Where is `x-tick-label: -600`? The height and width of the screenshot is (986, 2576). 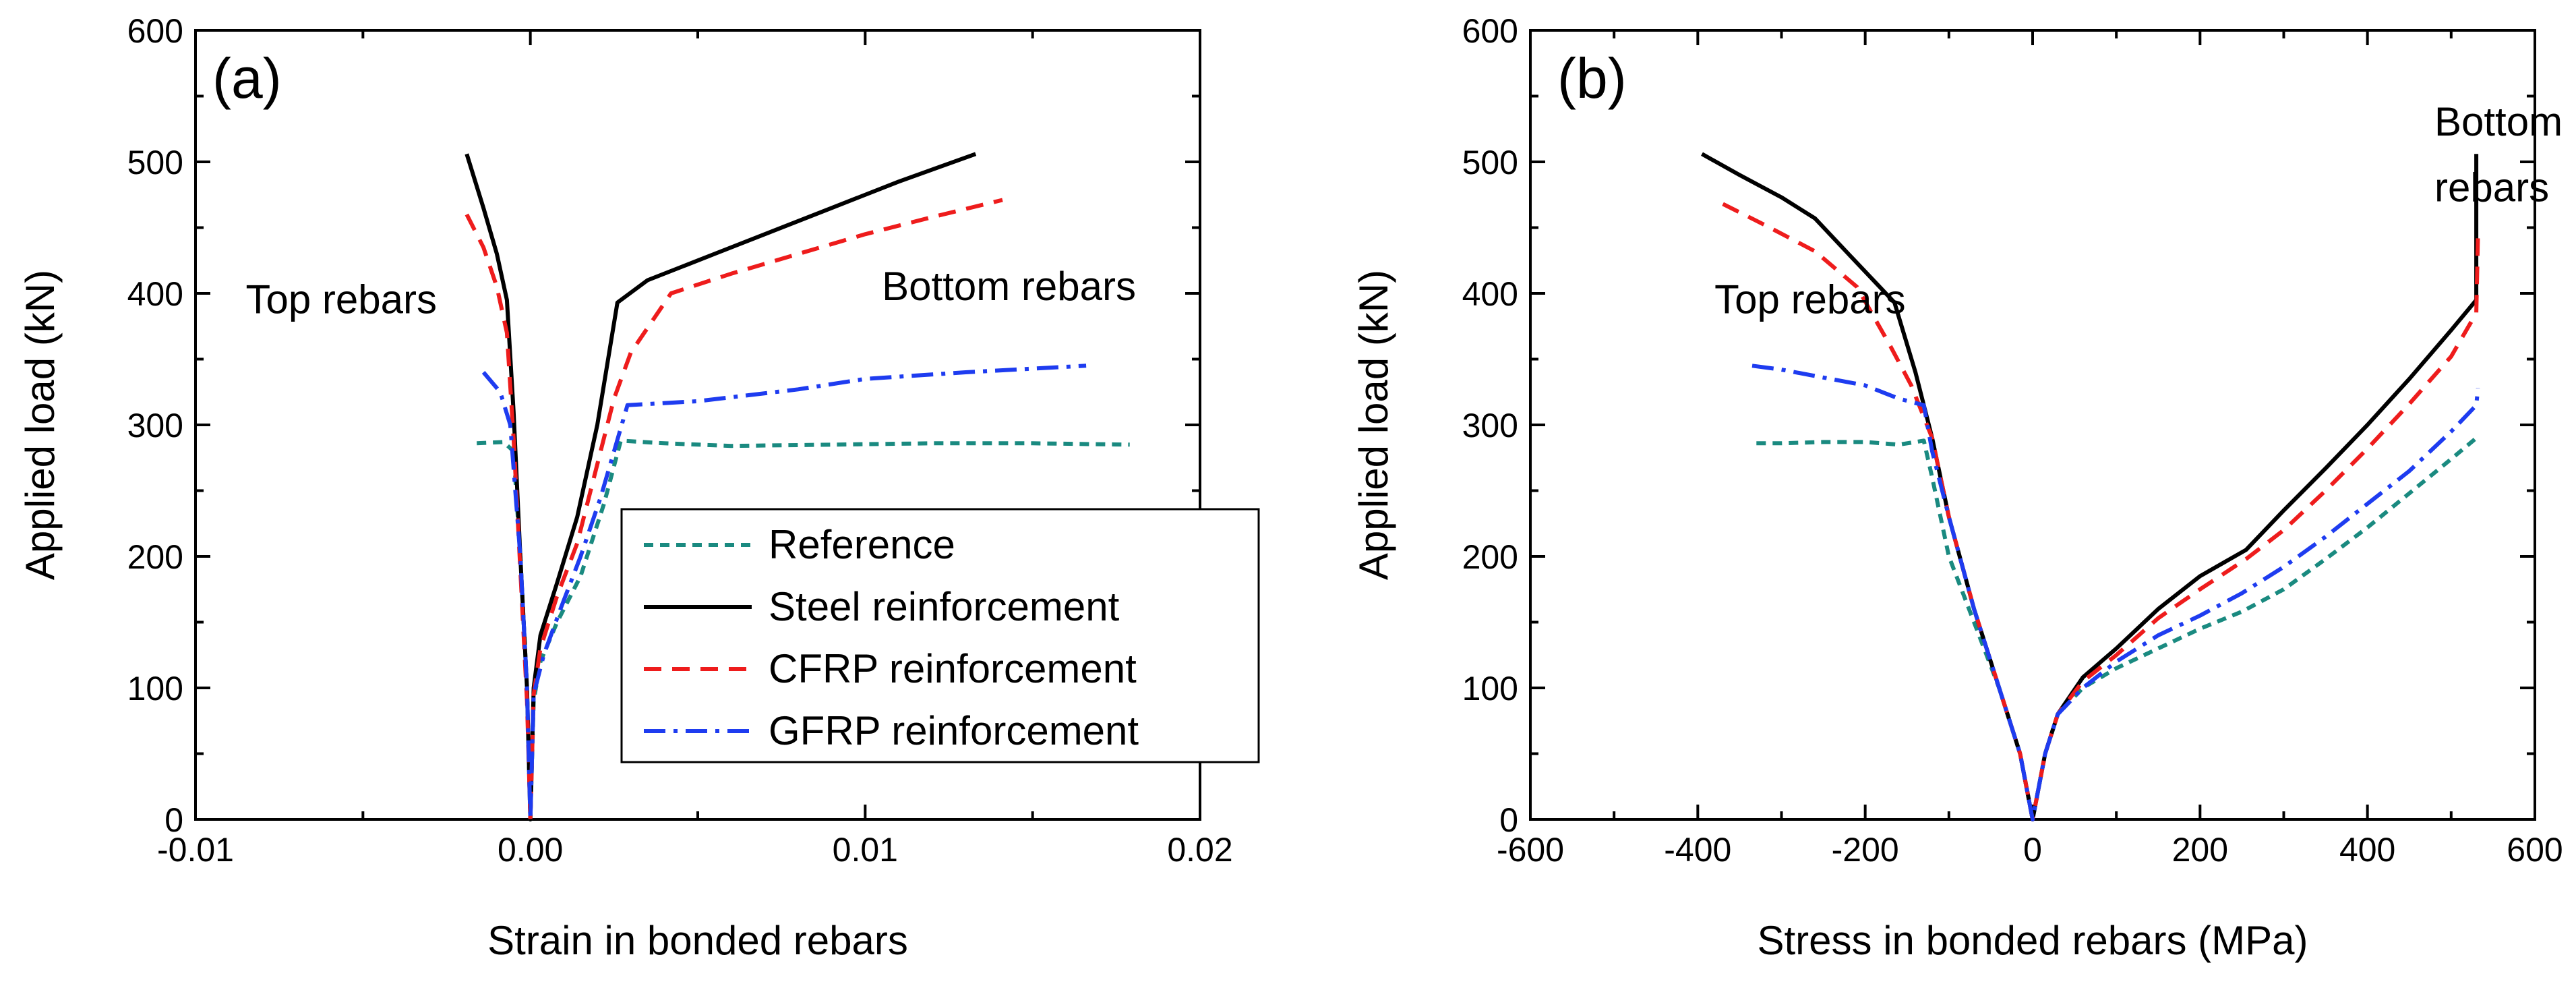 x-tick-label: -600 is located at coordinates (1531, 850).